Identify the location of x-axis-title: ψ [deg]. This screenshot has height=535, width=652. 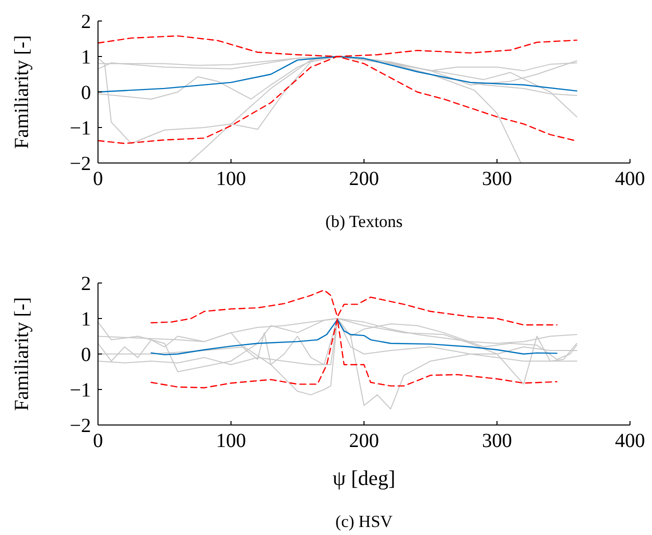
(364, 478).